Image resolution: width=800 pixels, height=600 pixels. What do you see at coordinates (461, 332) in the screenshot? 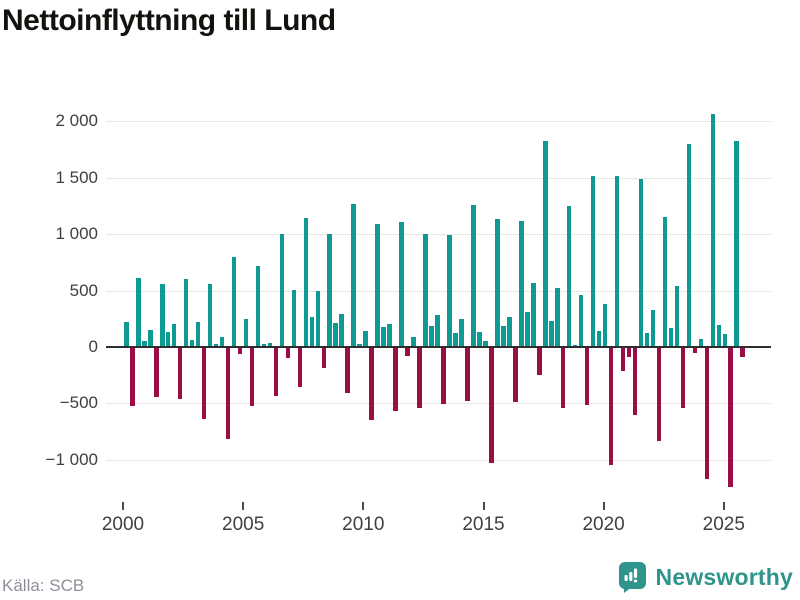
I see `bar-2014-Q1` at bounding box center [461, 332].